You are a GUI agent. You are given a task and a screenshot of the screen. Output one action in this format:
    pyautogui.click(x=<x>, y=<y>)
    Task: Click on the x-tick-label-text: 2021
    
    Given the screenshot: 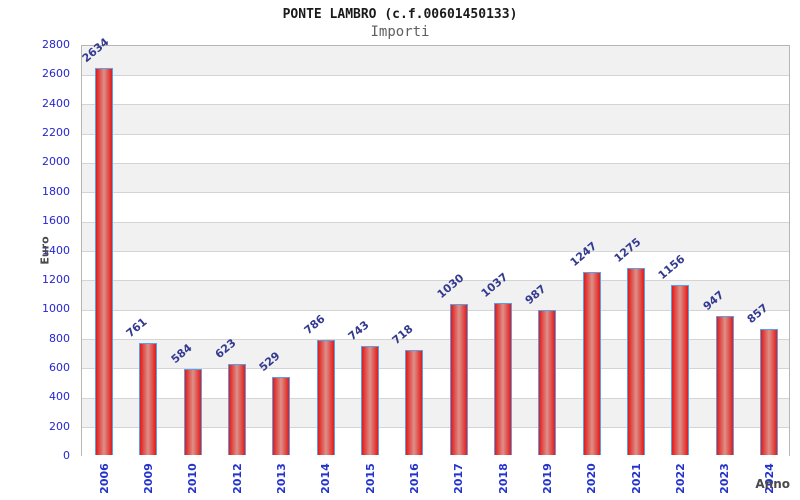 What is the action you would take?
    pyautogui.click(x=636, y=478)
    